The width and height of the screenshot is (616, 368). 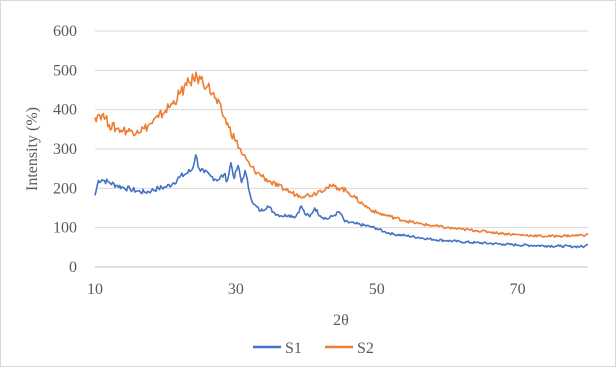 What do you see at coordinates (95, 289) in the screenshot?
I see `x-tick-label: 10` at bounding box center [95, 289].